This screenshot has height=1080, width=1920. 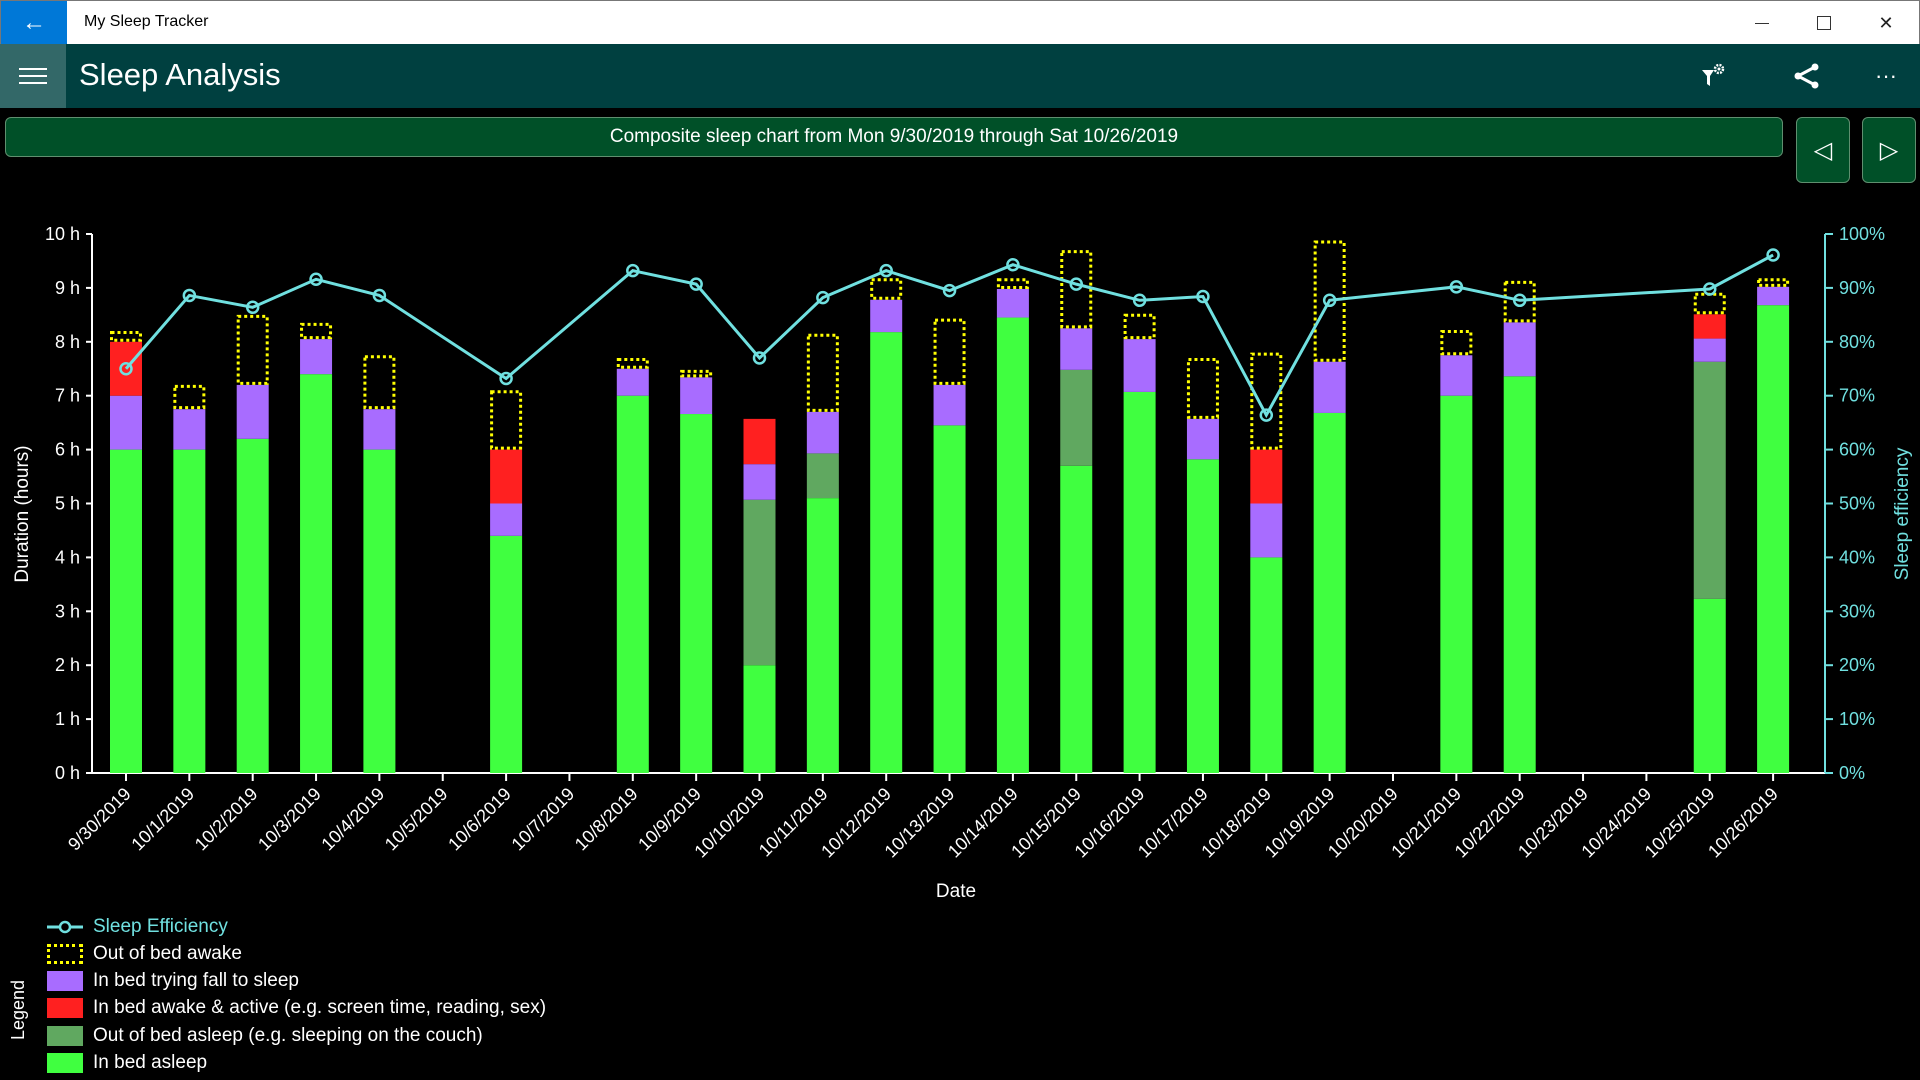 What do you see at coordinates (1743, 823) in the screenshot?
I see `x-tick-label: 10/26/2019` at bounding box center [1743, 823].